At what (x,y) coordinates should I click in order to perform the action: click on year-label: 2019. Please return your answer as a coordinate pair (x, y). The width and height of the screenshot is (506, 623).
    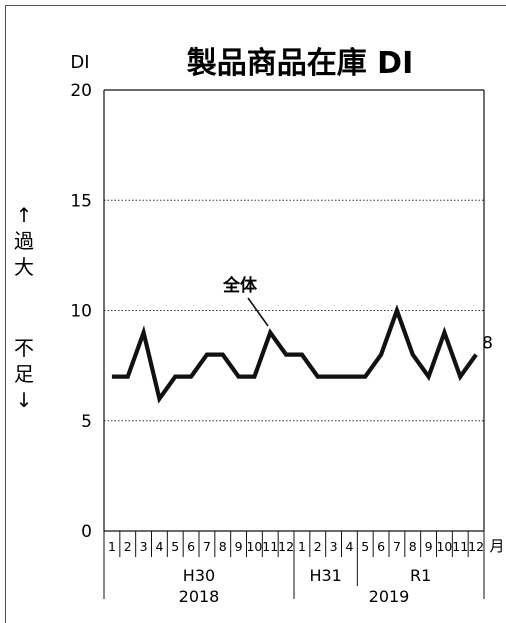
    Looking at the image, I should click on (389, 596).